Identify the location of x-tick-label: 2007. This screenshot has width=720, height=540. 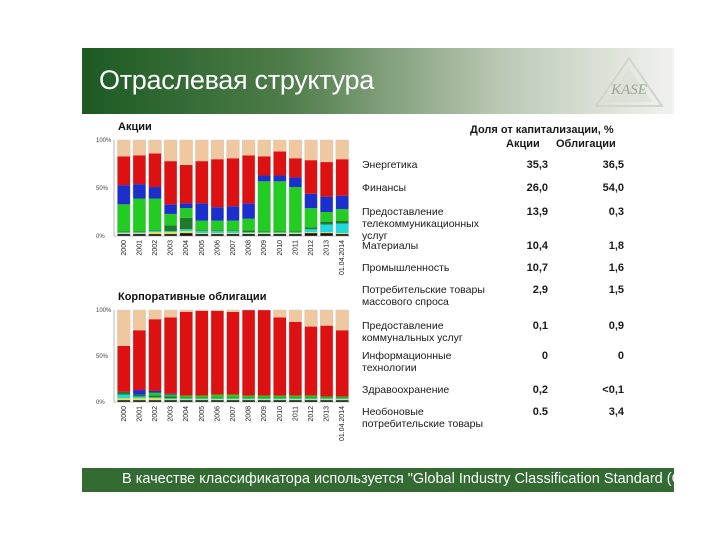
(233, 414).